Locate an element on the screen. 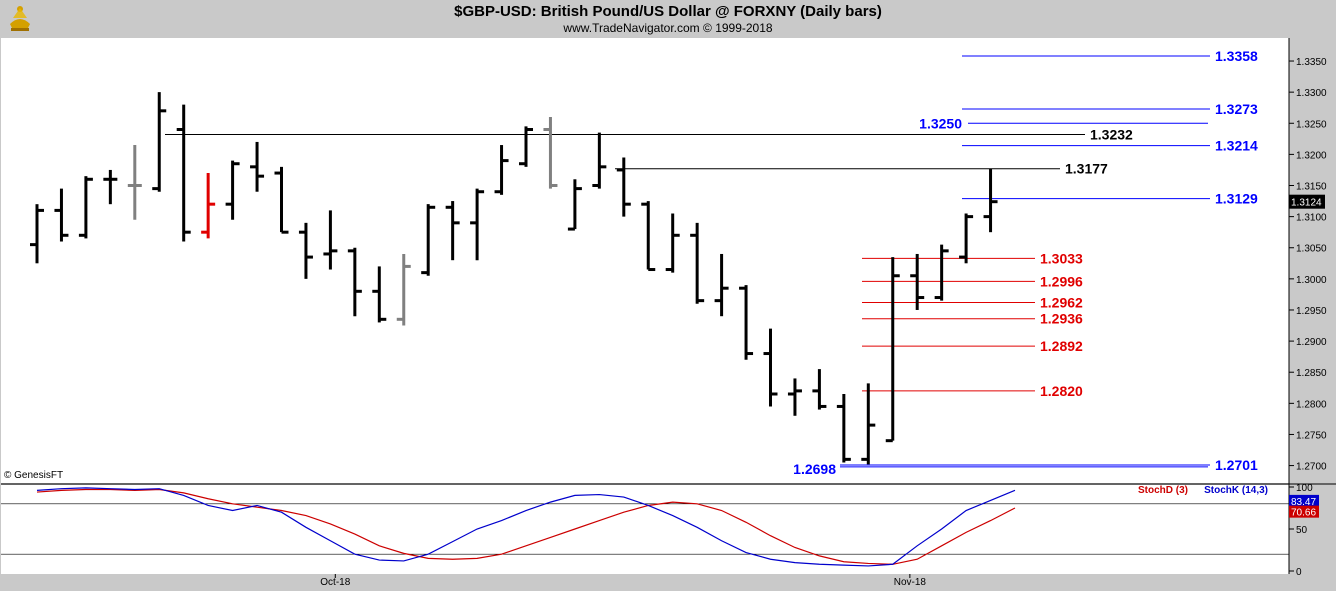 This screenshot has width=1336, height=591. stoch-d-tag is located at coordinates (1304, 511).